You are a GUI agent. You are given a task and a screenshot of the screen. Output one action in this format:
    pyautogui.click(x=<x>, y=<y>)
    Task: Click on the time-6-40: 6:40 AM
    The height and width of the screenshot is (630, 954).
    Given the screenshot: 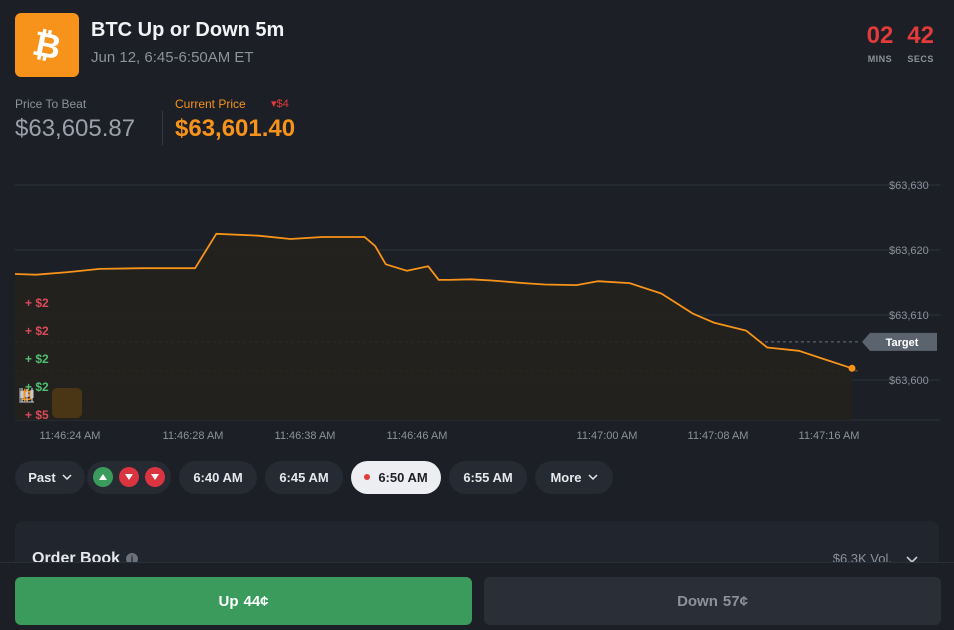 What is the action you would take?
    pyautogui.click(x=218, y=477)
    